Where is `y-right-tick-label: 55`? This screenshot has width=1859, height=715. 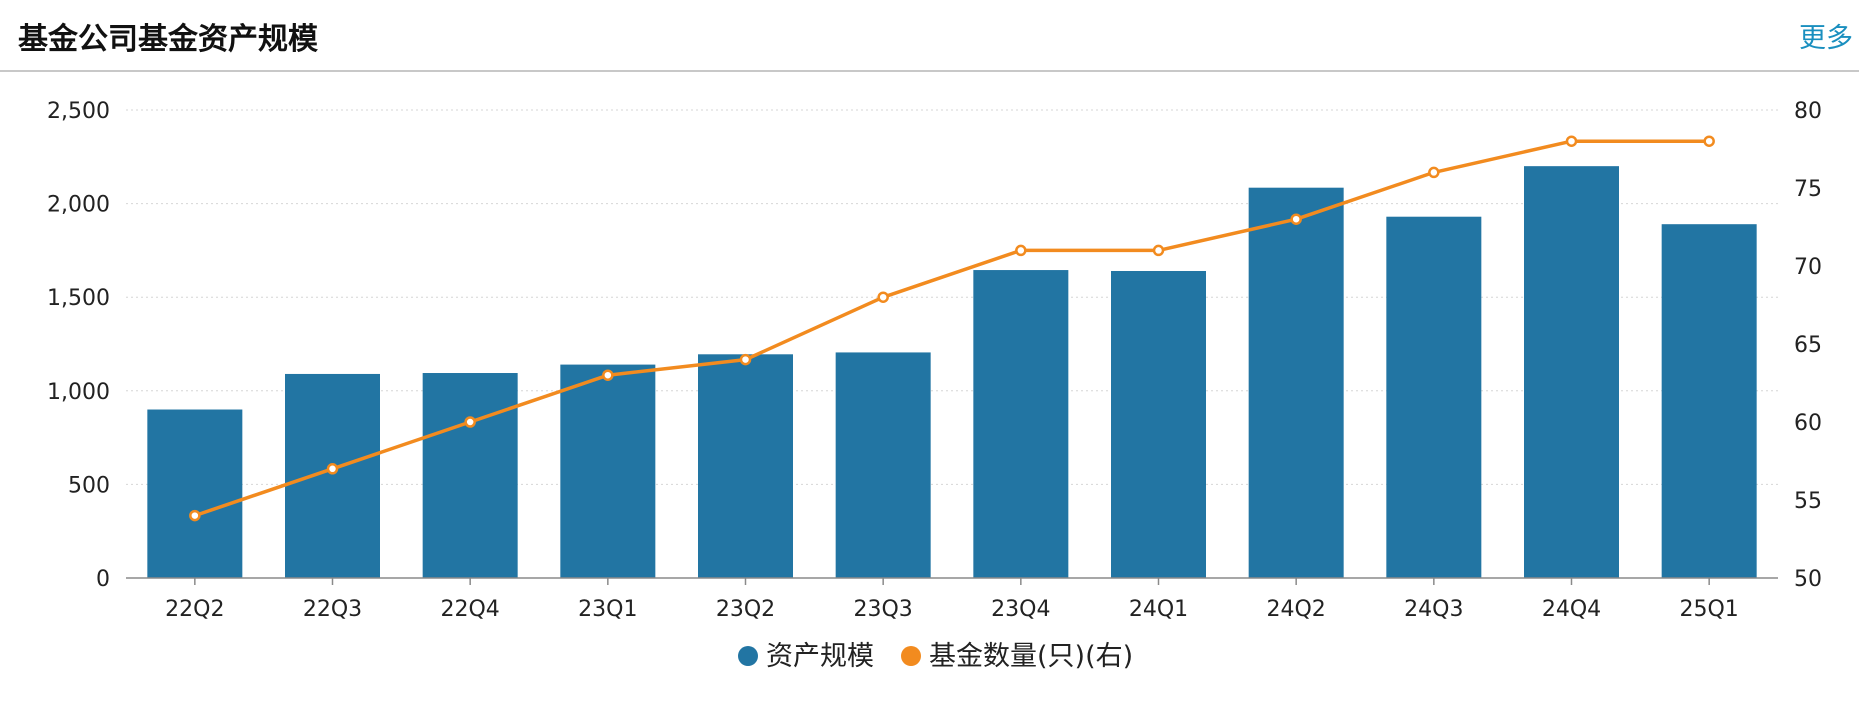
y-right-tick-label: 55 is located at coordinates (1808, 501).